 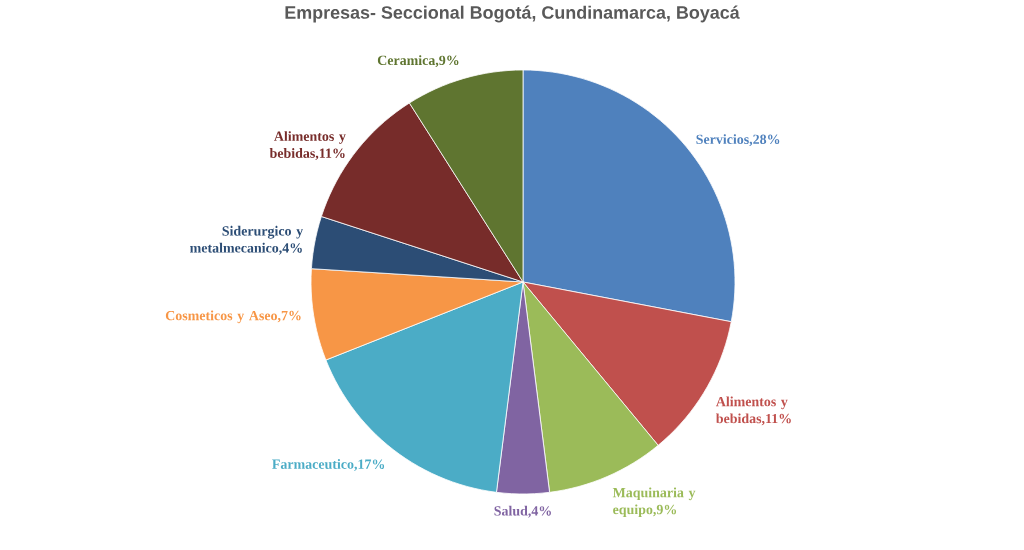 I want to click on slice-label: Siderurgico y metalmecanico,4%, so click(x=247, y=240).